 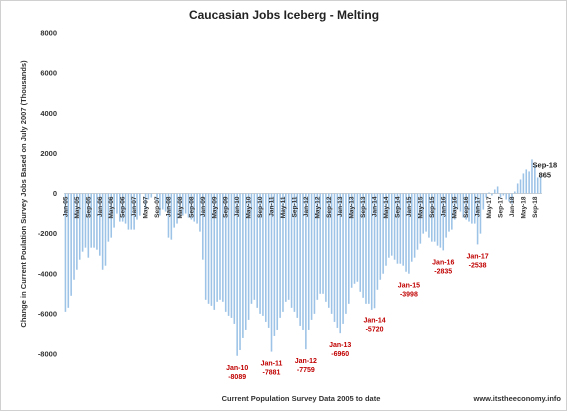 What do you see at coordinates (478, 206) in the screenshot?
I see `x-tick-label: Jan-17` at bounding box center [478, 206].